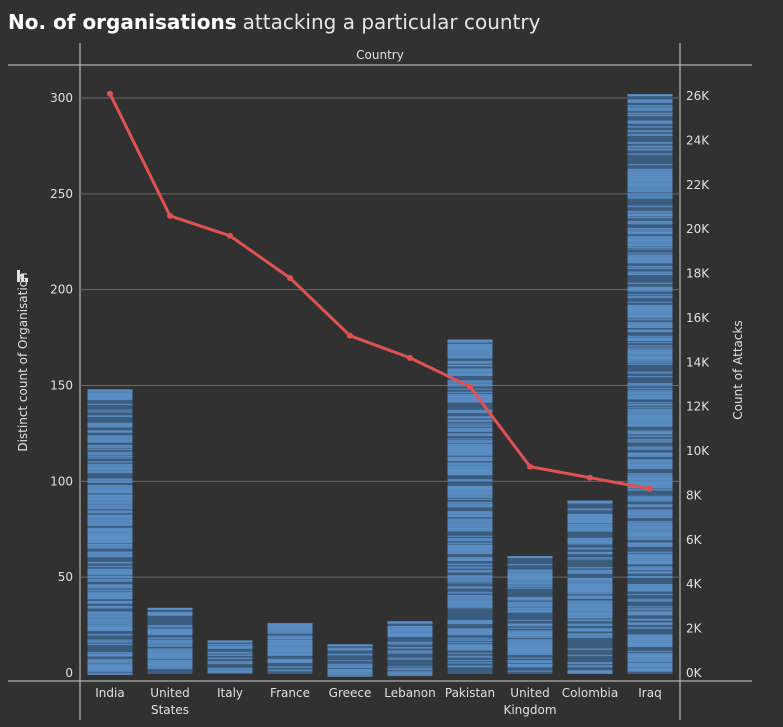  Describe the element at coordinates (290, 693) in the screenshot. I see `category-label: France` at that location.